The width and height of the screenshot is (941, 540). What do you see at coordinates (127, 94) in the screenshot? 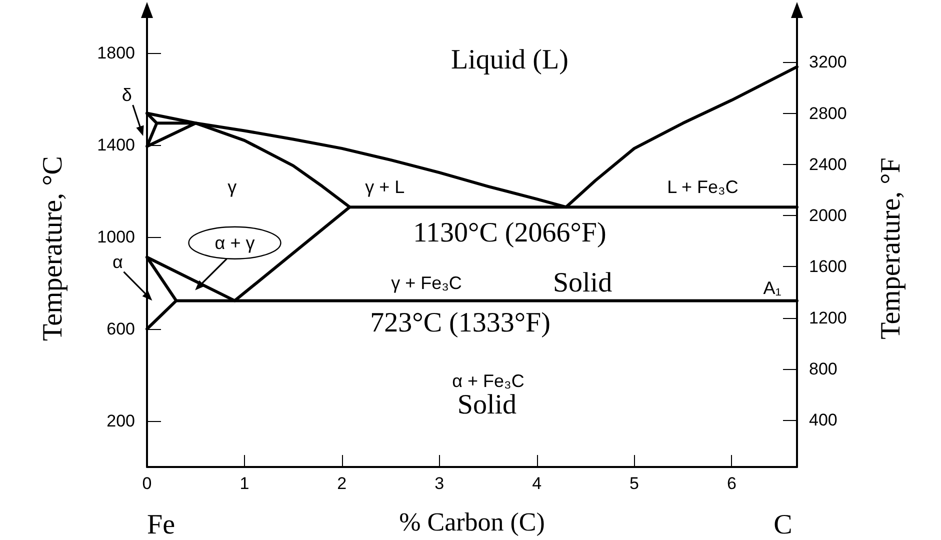
I see `text: δ` at bounding box center [127, 94].